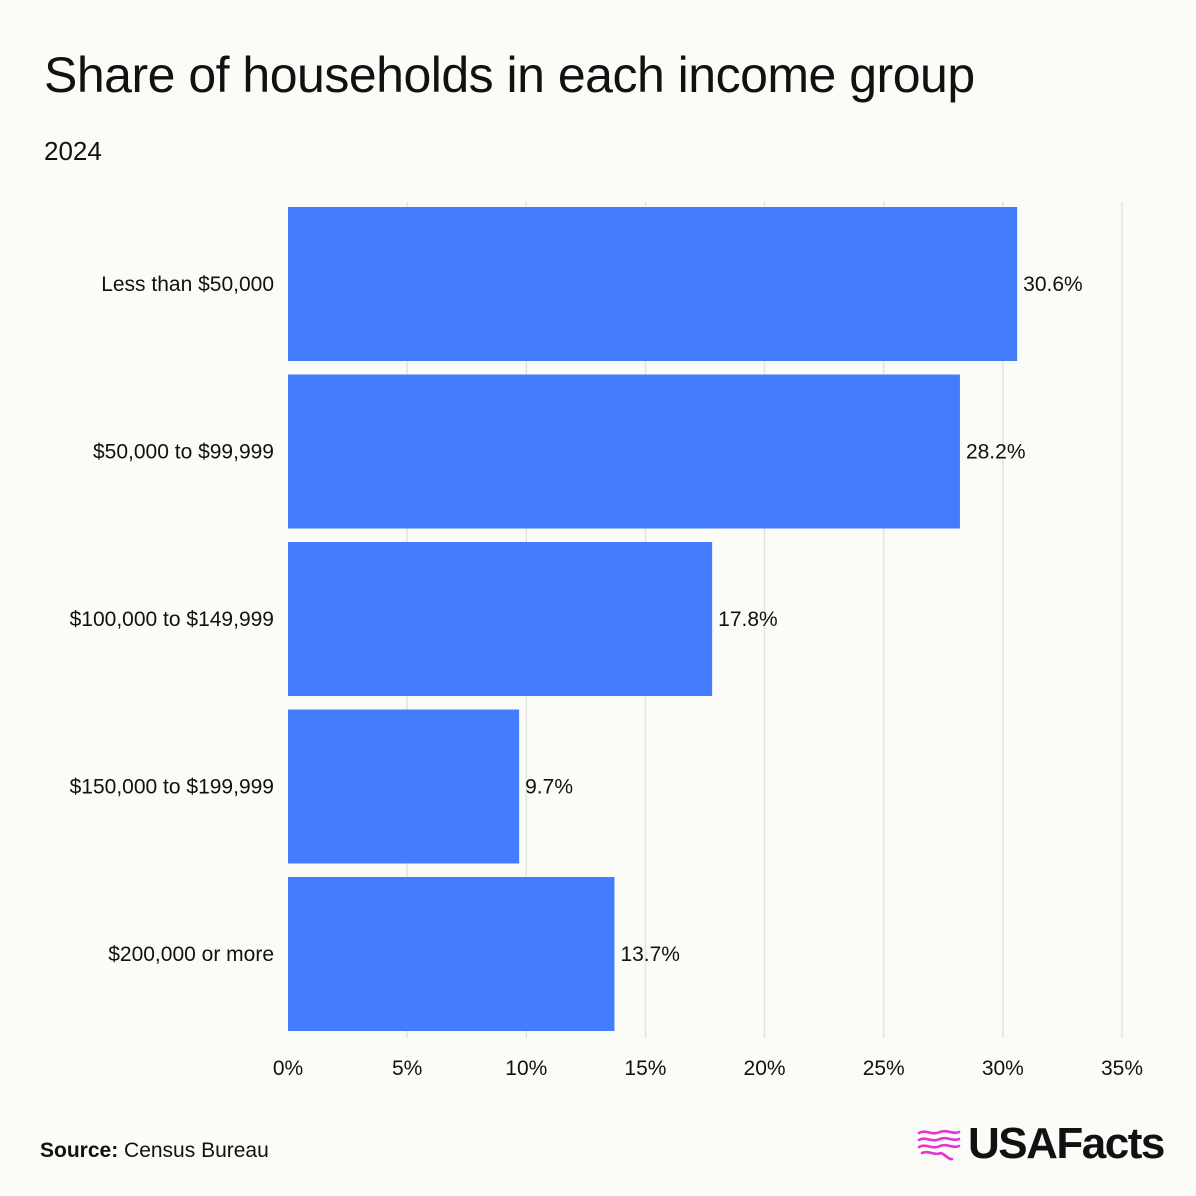  I want to click on x-tick-label: 0%, so click(288, 1068).